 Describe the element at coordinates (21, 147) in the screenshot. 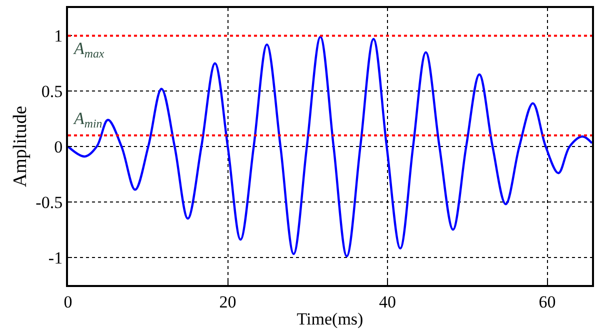

I see `y-axis-title: Amplitude` at that location.